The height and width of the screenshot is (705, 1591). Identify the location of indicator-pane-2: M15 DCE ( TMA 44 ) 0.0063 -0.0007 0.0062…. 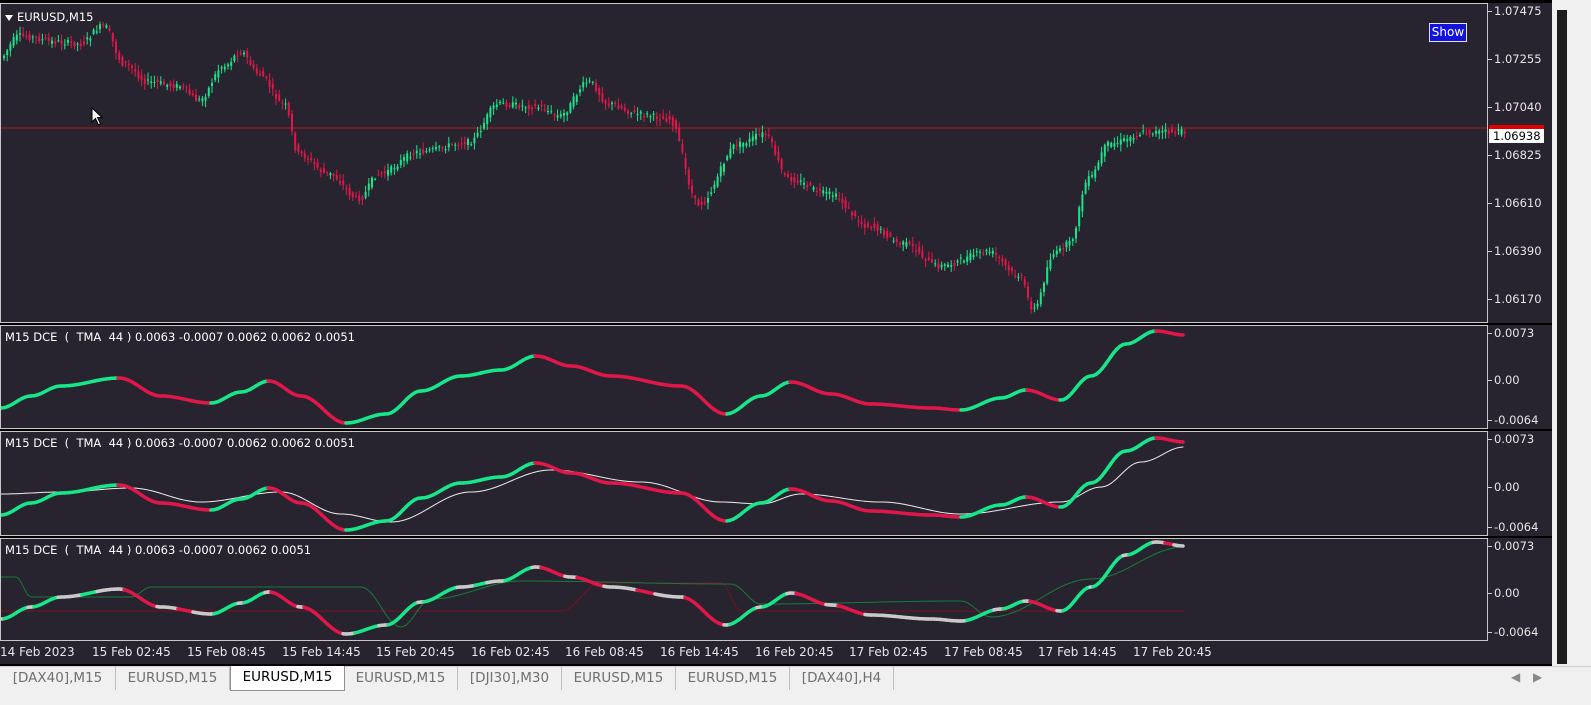
(744, 483).